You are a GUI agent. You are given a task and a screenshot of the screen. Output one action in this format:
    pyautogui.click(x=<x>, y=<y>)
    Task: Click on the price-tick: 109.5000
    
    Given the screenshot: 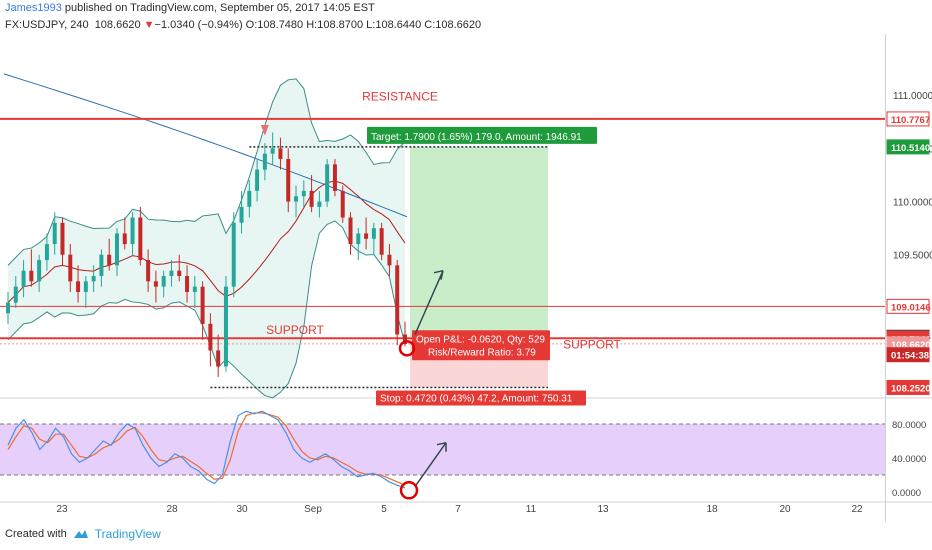 What is the action you would take?
    pyautogui.click(x=912, y=256)
    